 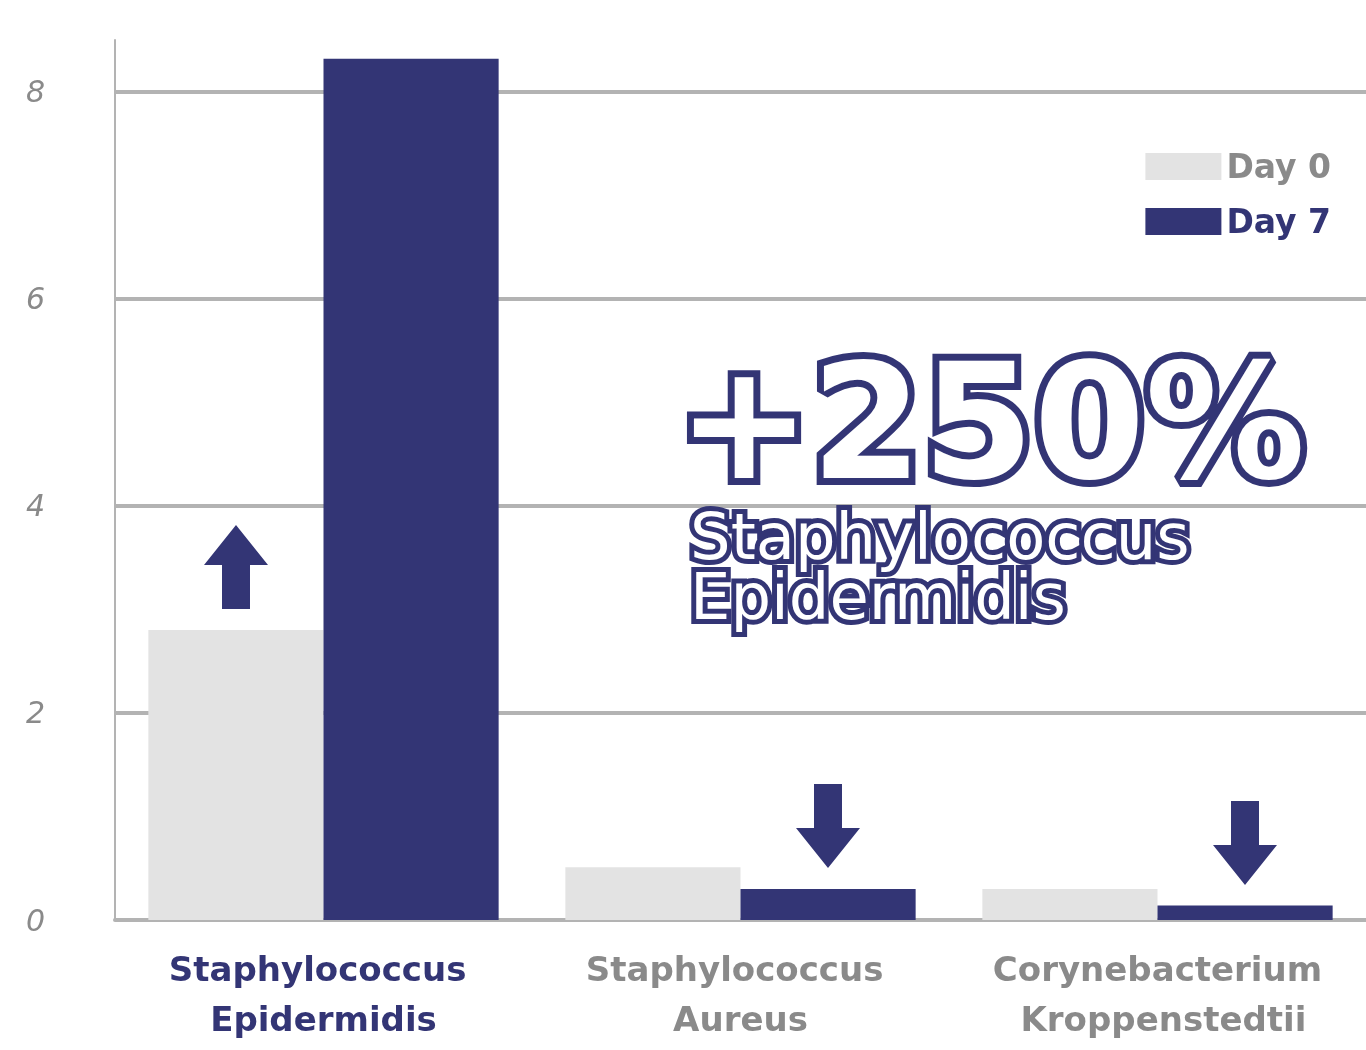 I want to click on y-tick-label: 8, so click(x=35, y=92).